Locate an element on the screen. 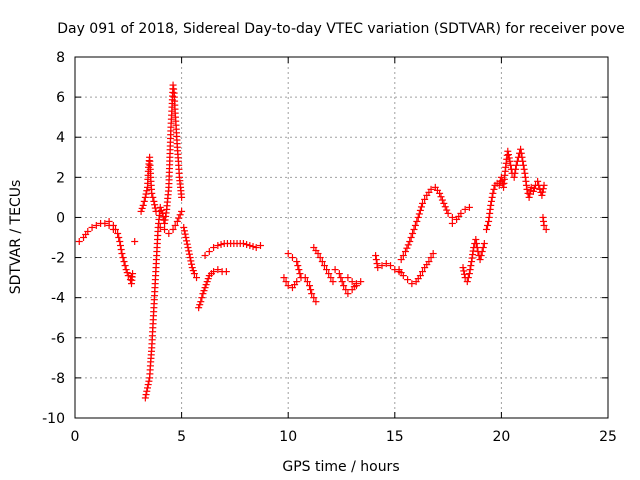 This screenshot has width=640, height=480. y-tick-label: 0 is located at coordinates (60, 218).